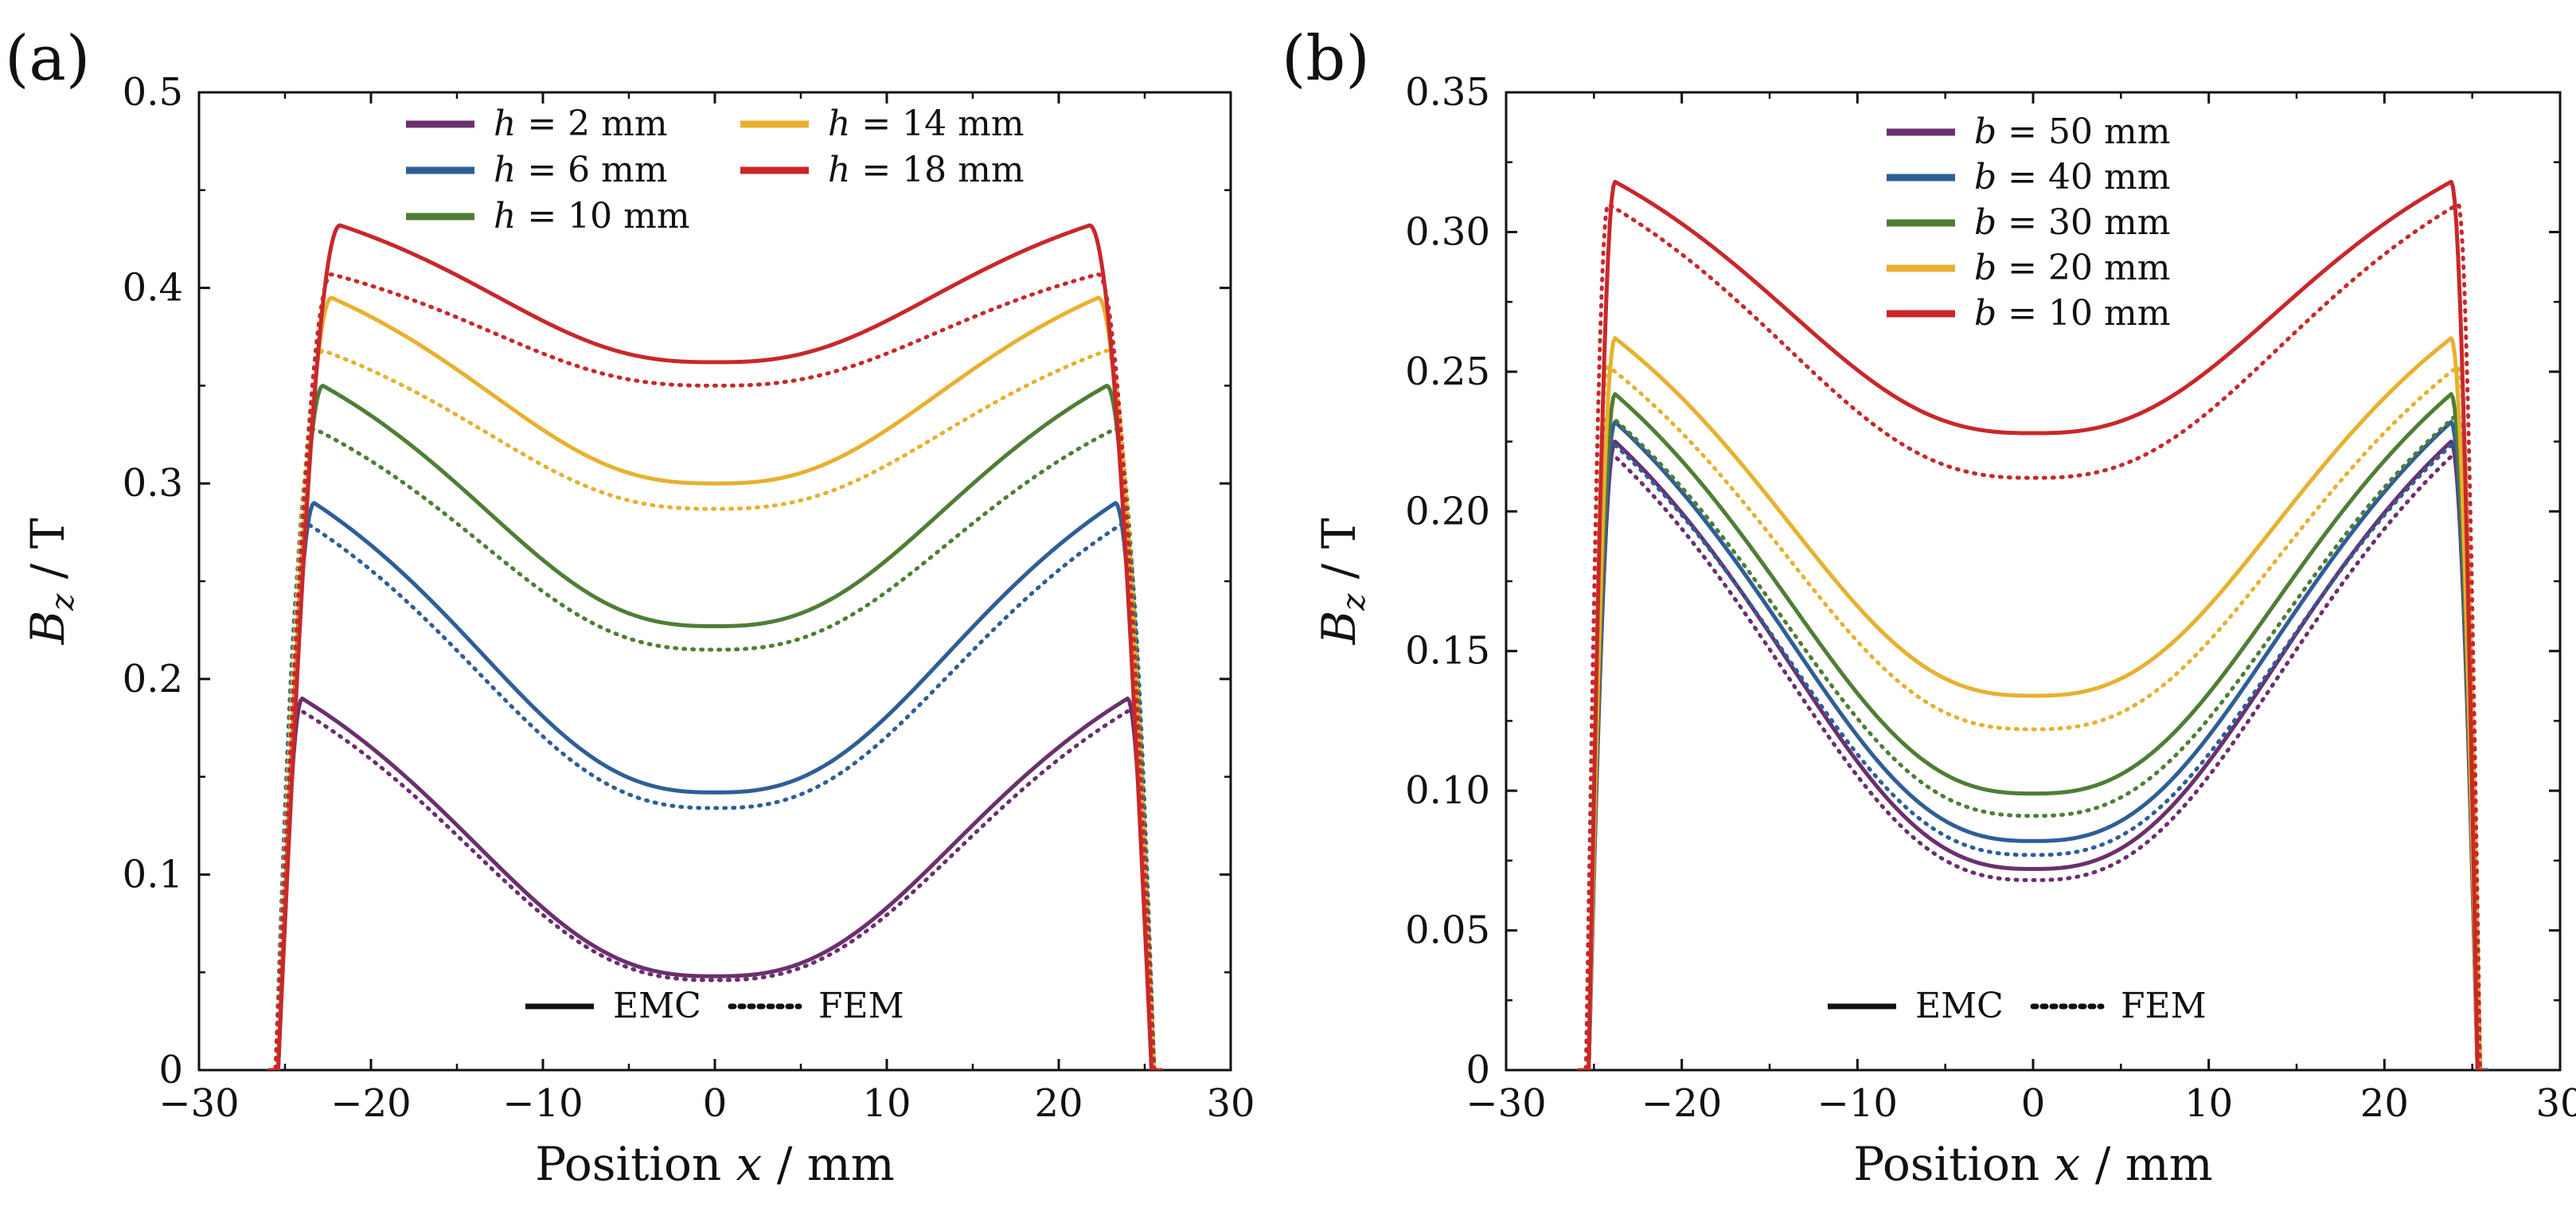  Describe the element at coordinates (153, 288) in the screenshot. I see `y-tick-label: 0.4` at that location.